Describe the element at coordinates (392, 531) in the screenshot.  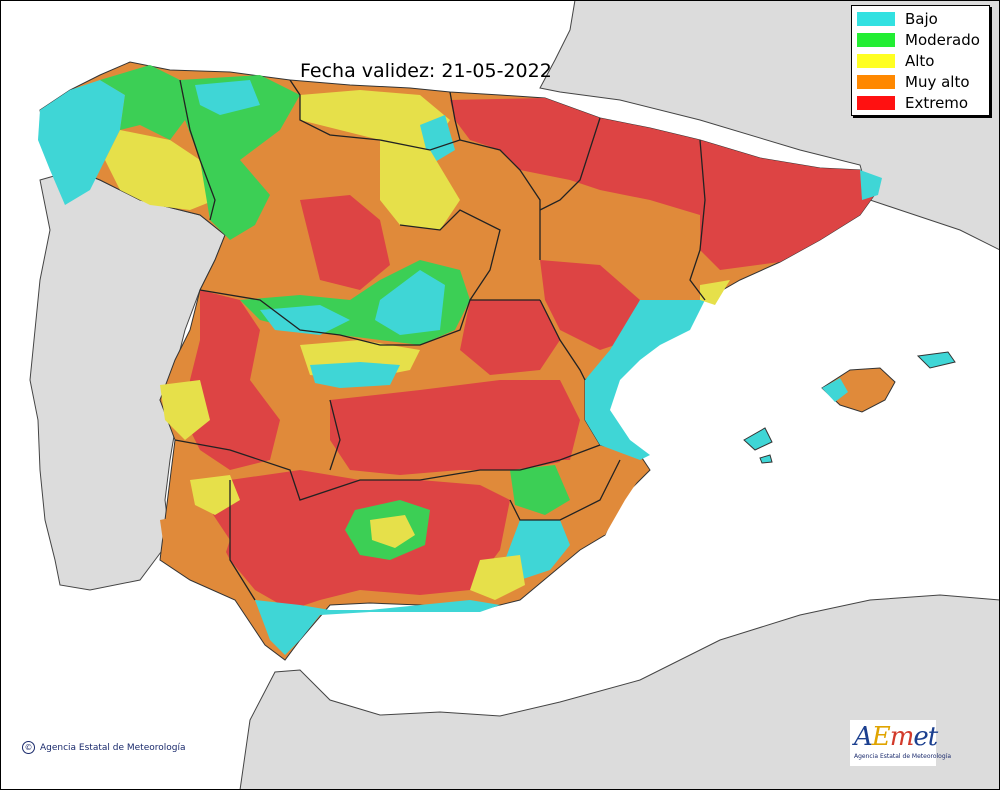
I see `zone-granada-alto` at that location.